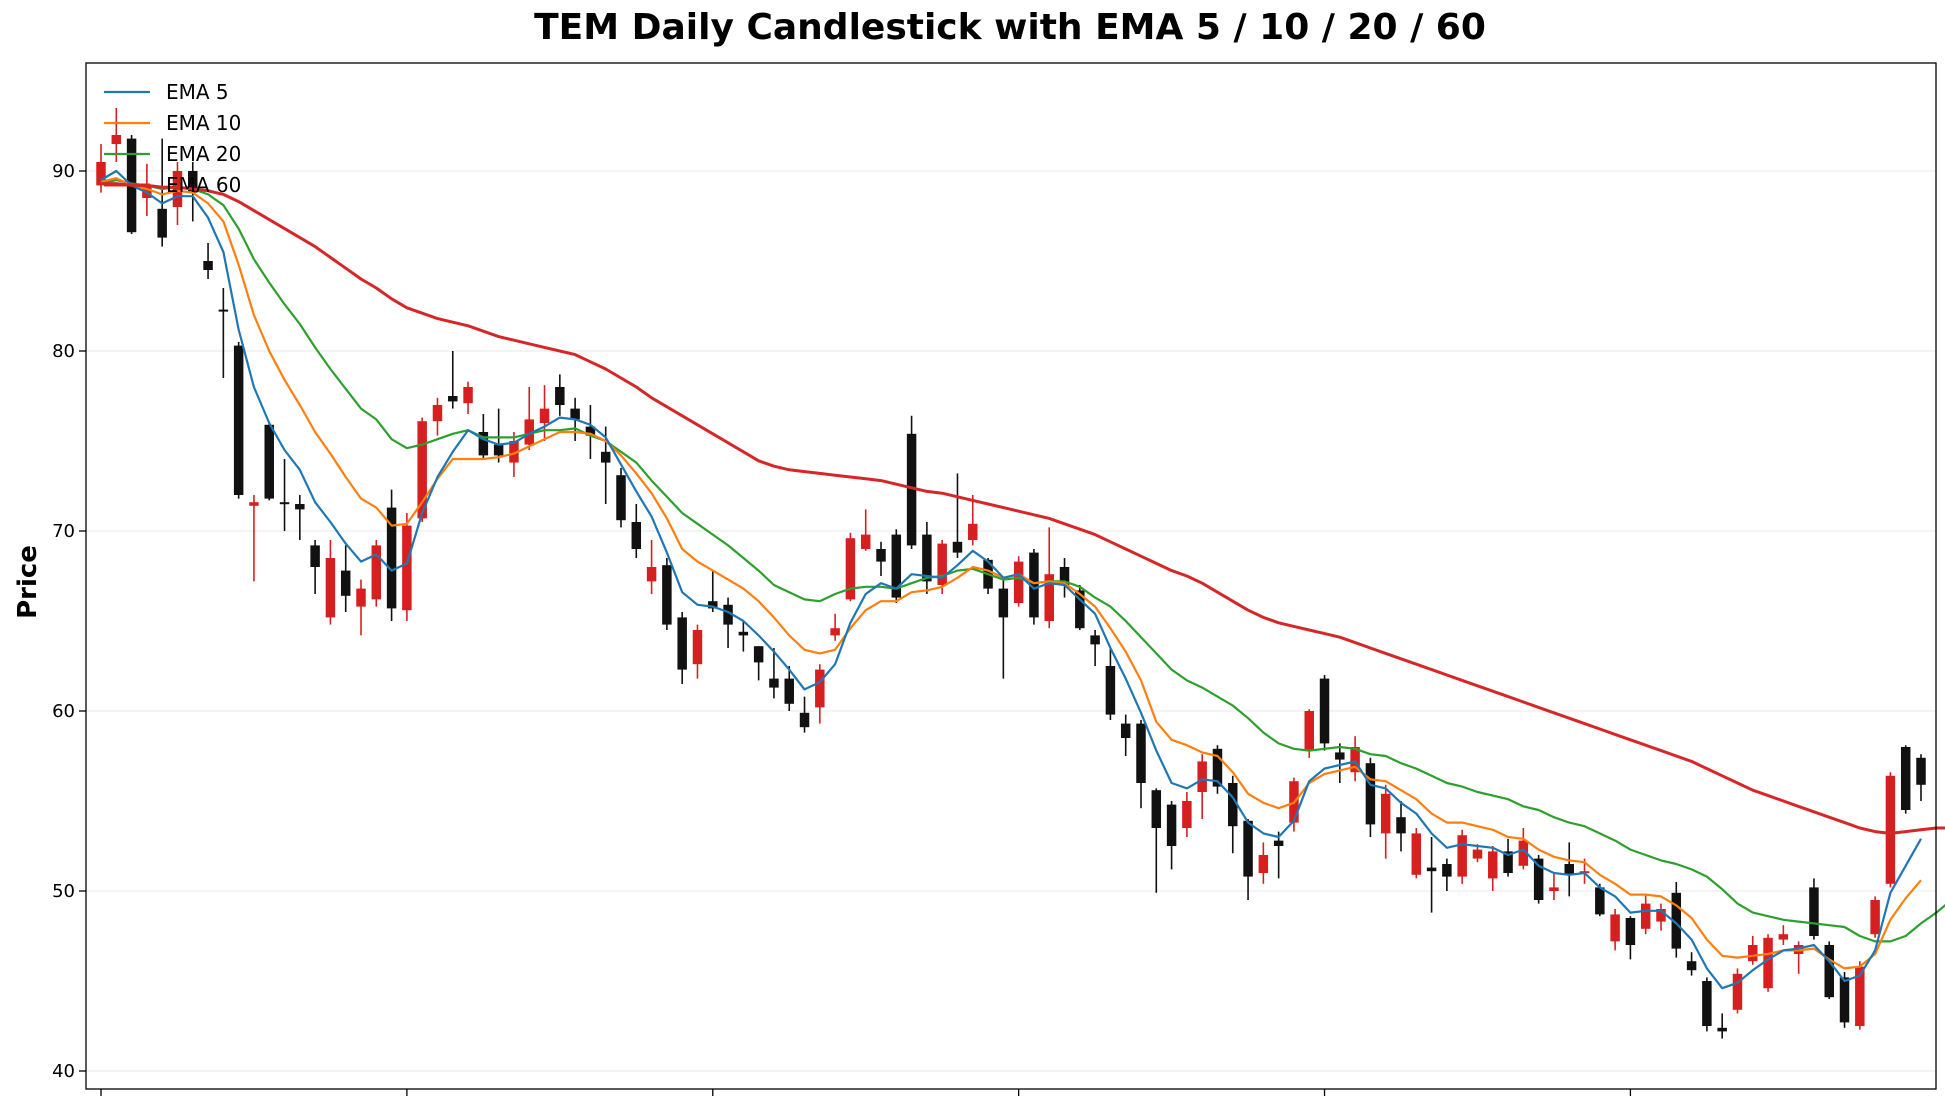  What do you see at coordinates (172, 138) in the screenshot?
I see `legend: EMA 5 EMA 10 EMA 20 EMA 60` at bounding box center [172, 138].